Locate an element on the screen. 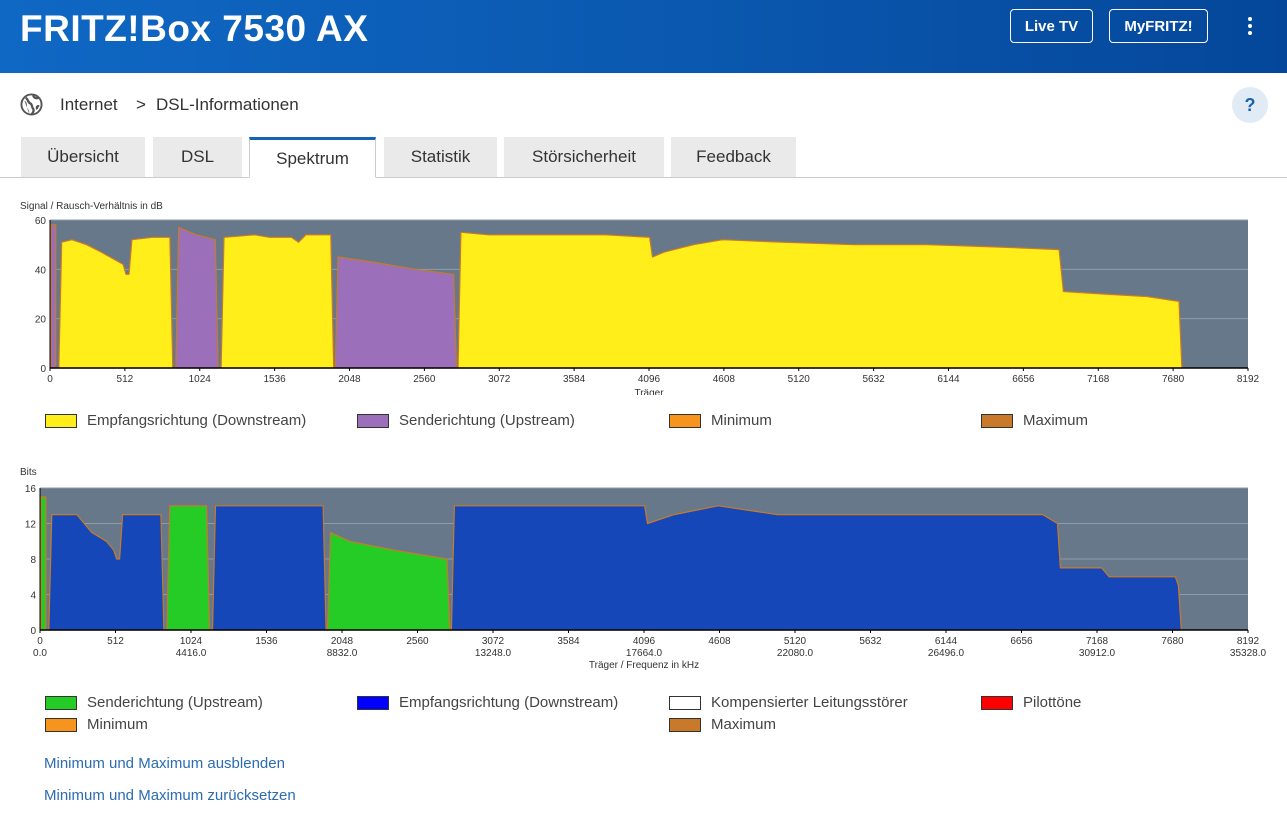  x-tick-label: 7680 is located at coordinates (1173, 379).